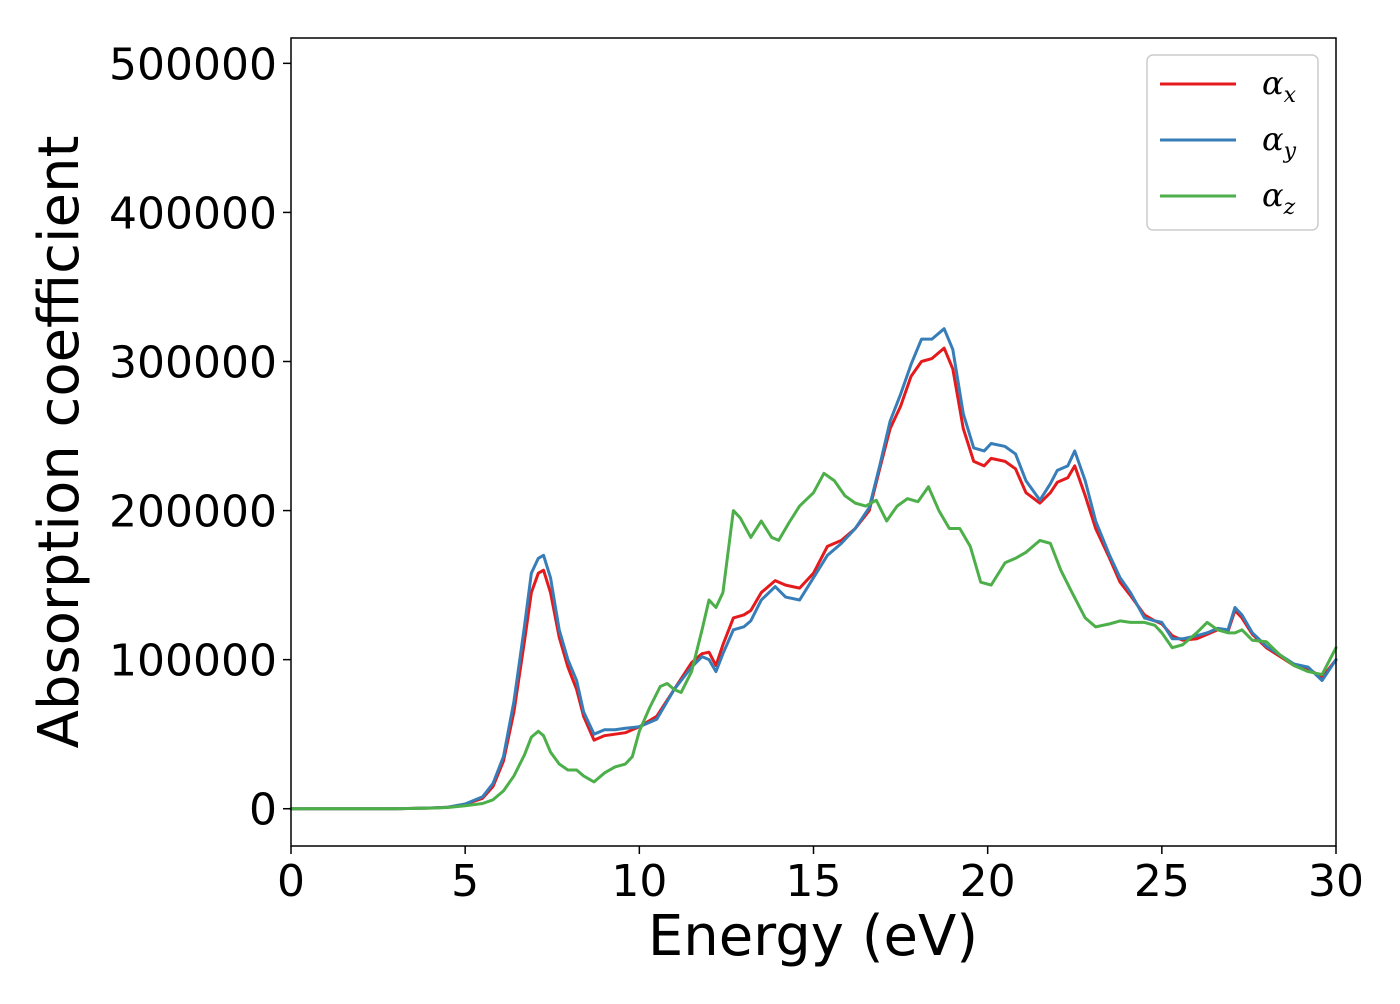 This screenshot has height=1004, width=1400. What do you see at coordinates (59, 442) in the screenshot?
I see `y-axis-label: Absorption coefficient` at bounding box center [59, 442].